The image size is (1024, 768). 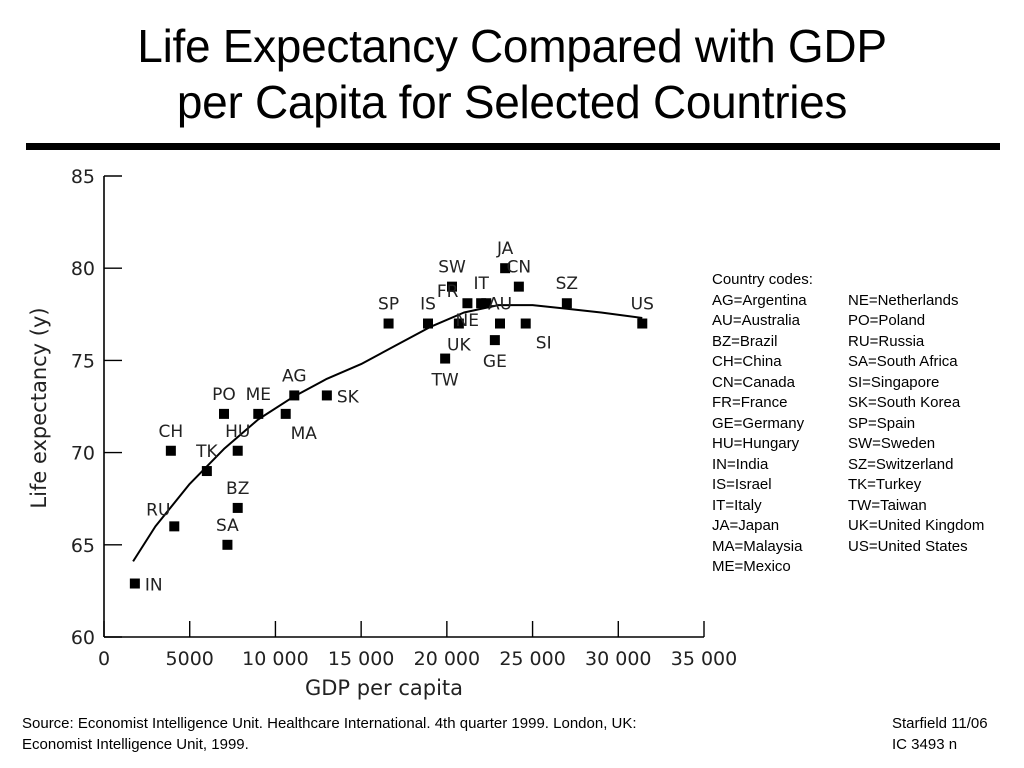 I want to click on x-tick-label: 20 000, so click(x=447, y=659).